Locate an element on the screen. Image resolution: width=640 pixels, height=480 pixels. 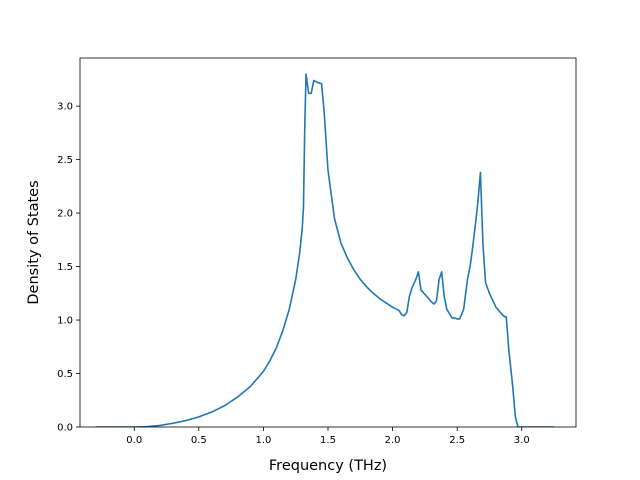
x-axis: 0.0 0.5 1.0 1.5 2.0 2.5 3.0 is located at coordinates (328, 436).